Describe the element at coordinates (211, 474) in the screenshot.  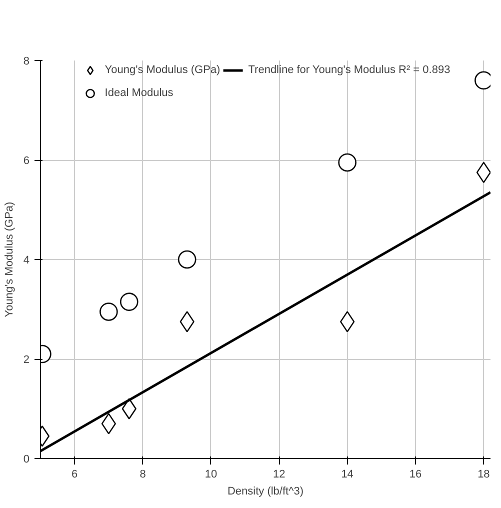
I see `x-tick-label: 10` at that location.